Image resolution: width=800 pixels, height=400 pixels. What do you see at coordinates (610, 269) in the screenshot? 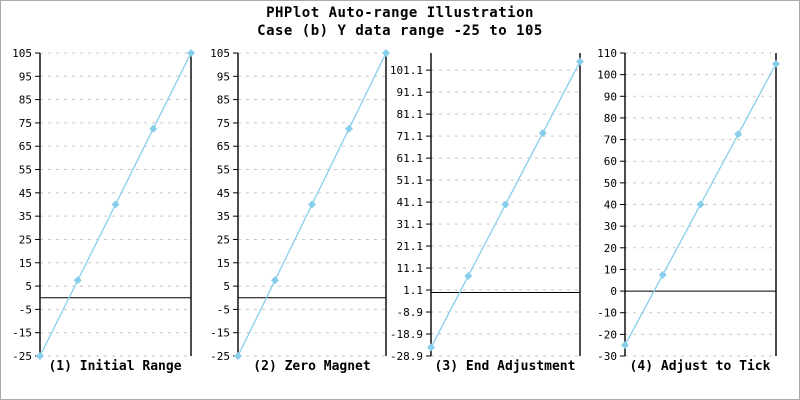
I see `y-tick-label: 10` at bounding box center [610, 269].